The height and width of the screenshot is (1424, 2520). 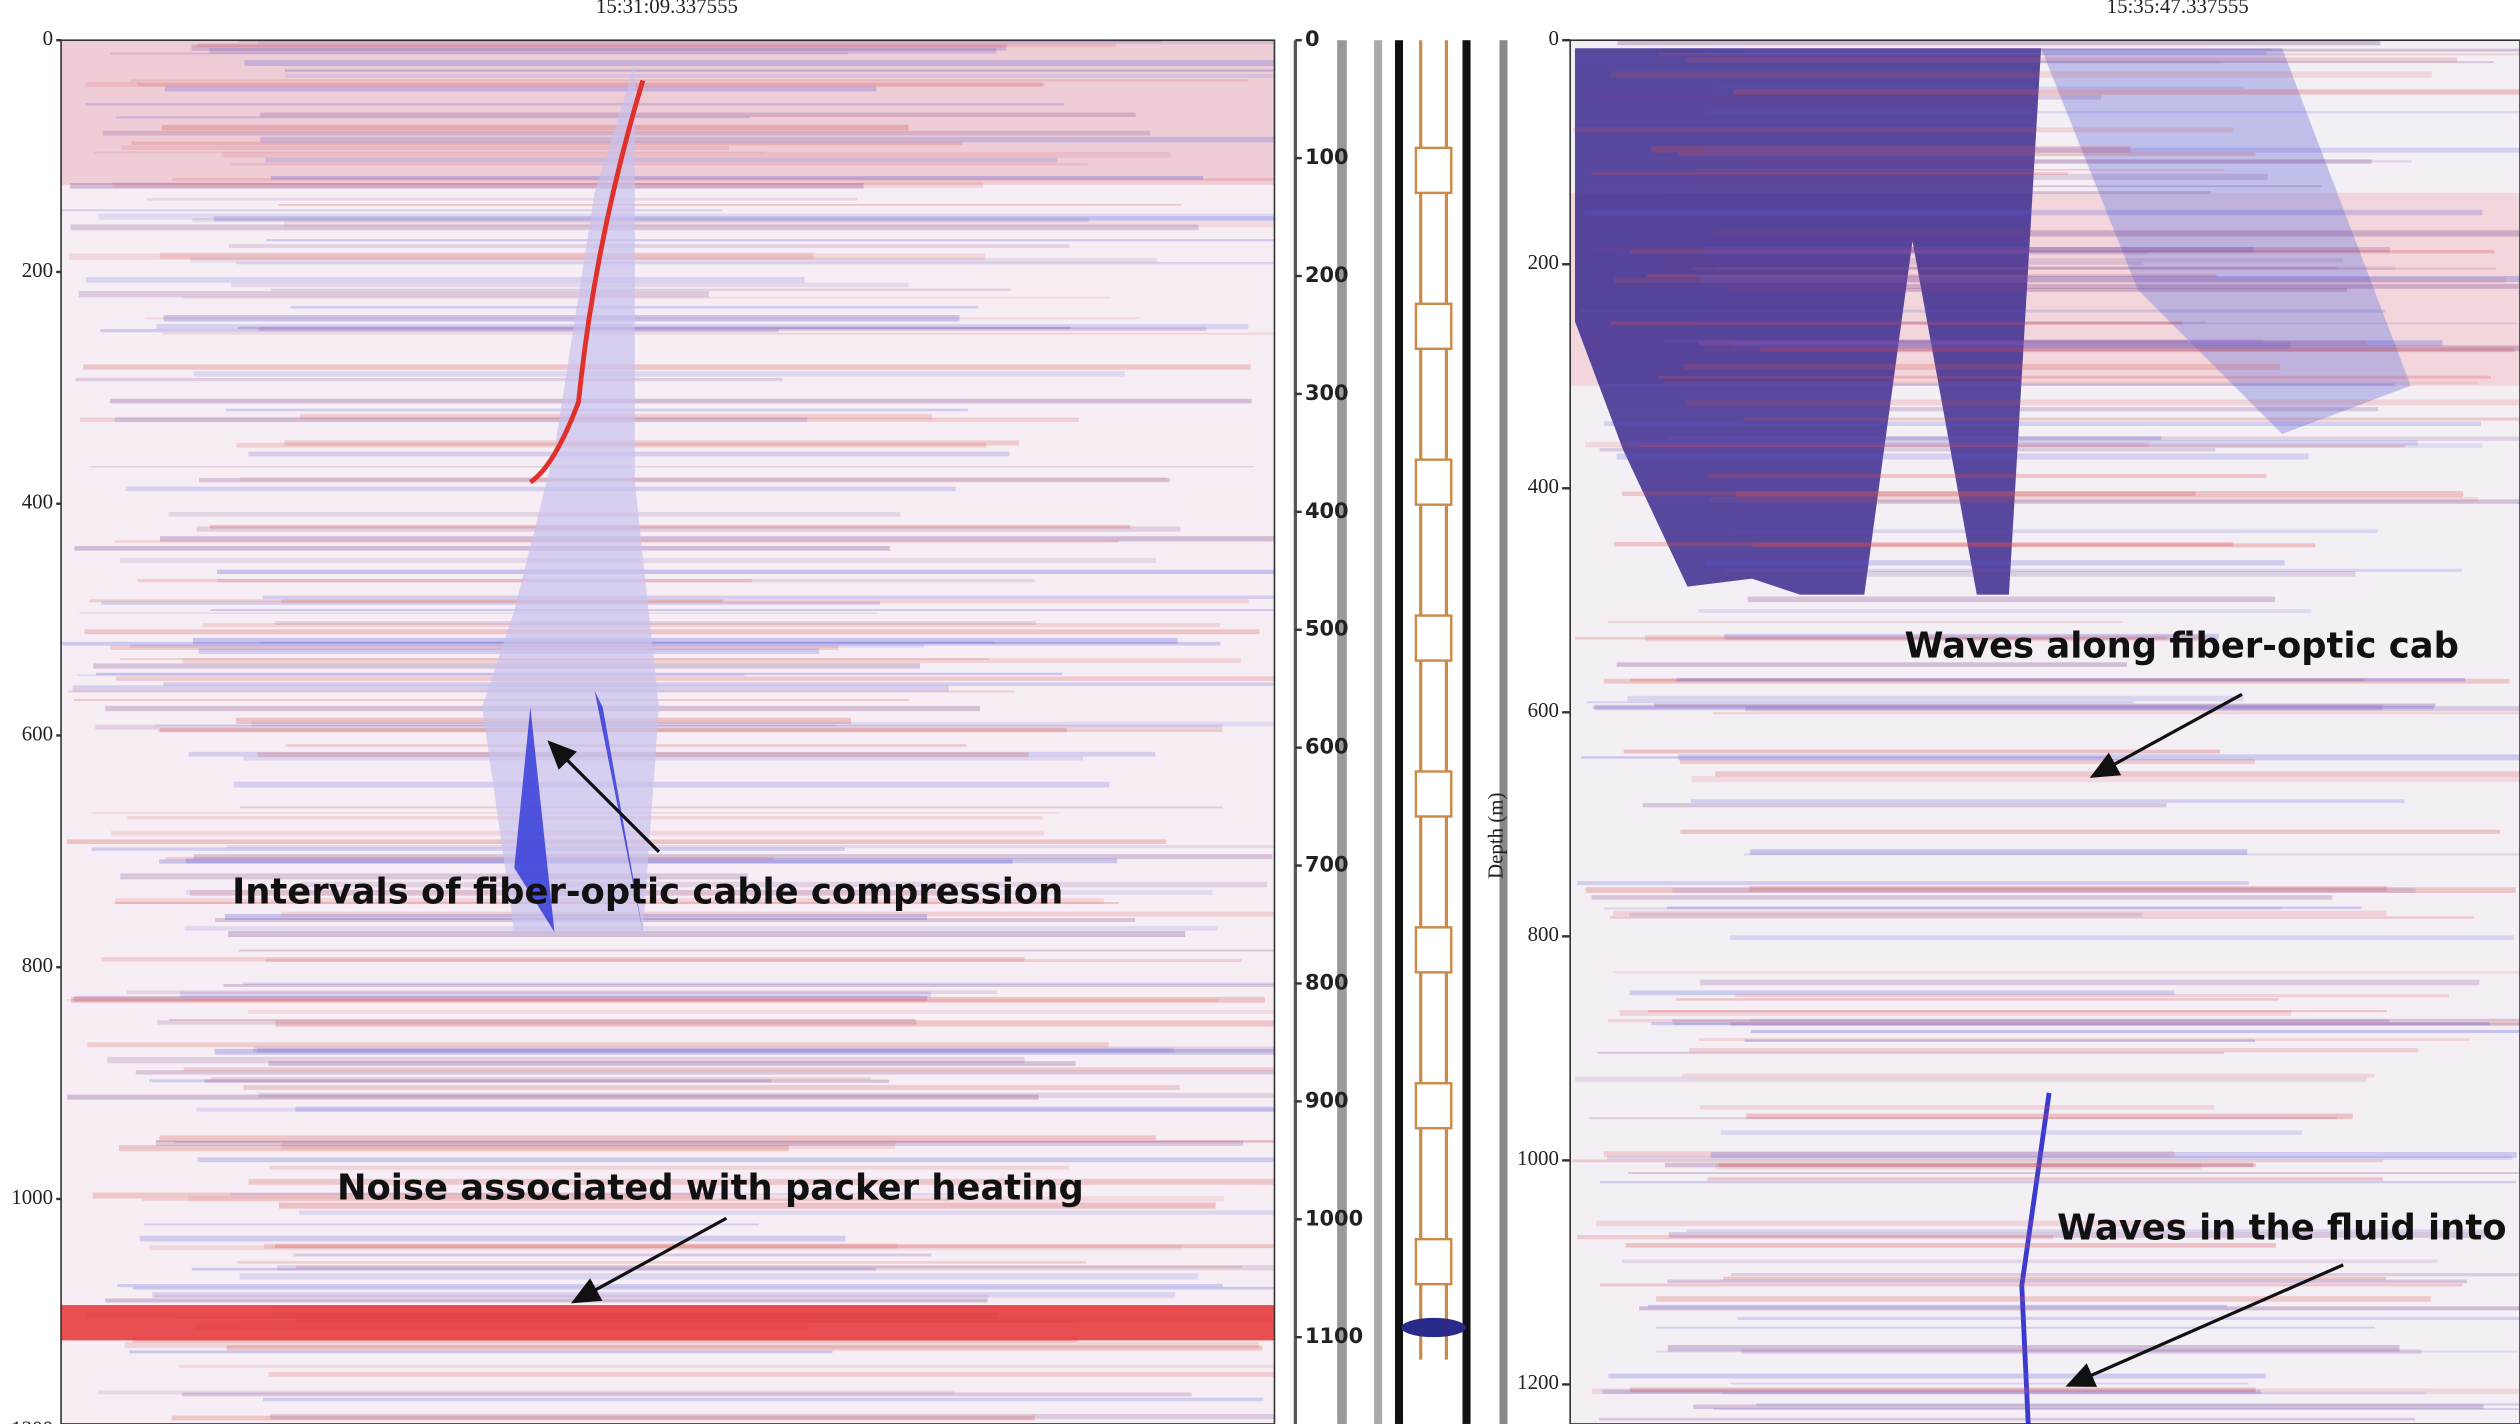 What do you see at coordinates (1327, 865) in the screenshot?
I see `depth-tick-label: 700` at bounding box center [1327, 865].